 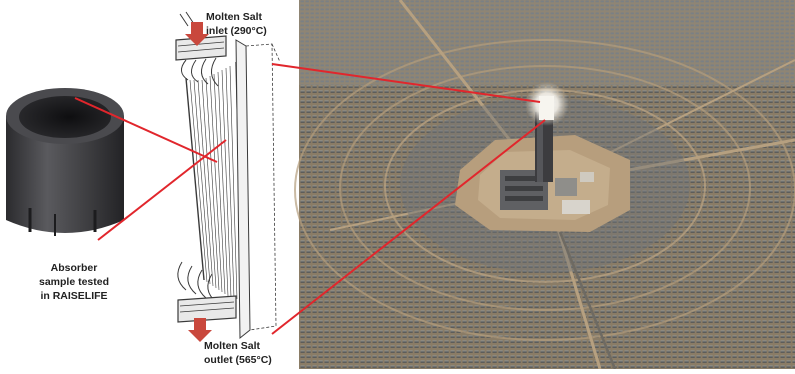 What do you see at coordinates (65, 162) in the screenshot?
I see `absorber-tube-sample` at bounding box center [65, 162].